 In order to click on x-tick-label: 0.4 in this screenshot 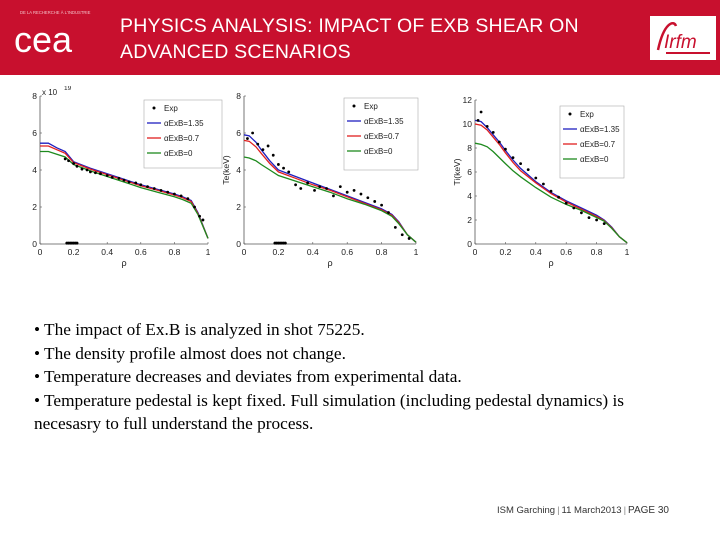, I will do `click(536, 252)`.